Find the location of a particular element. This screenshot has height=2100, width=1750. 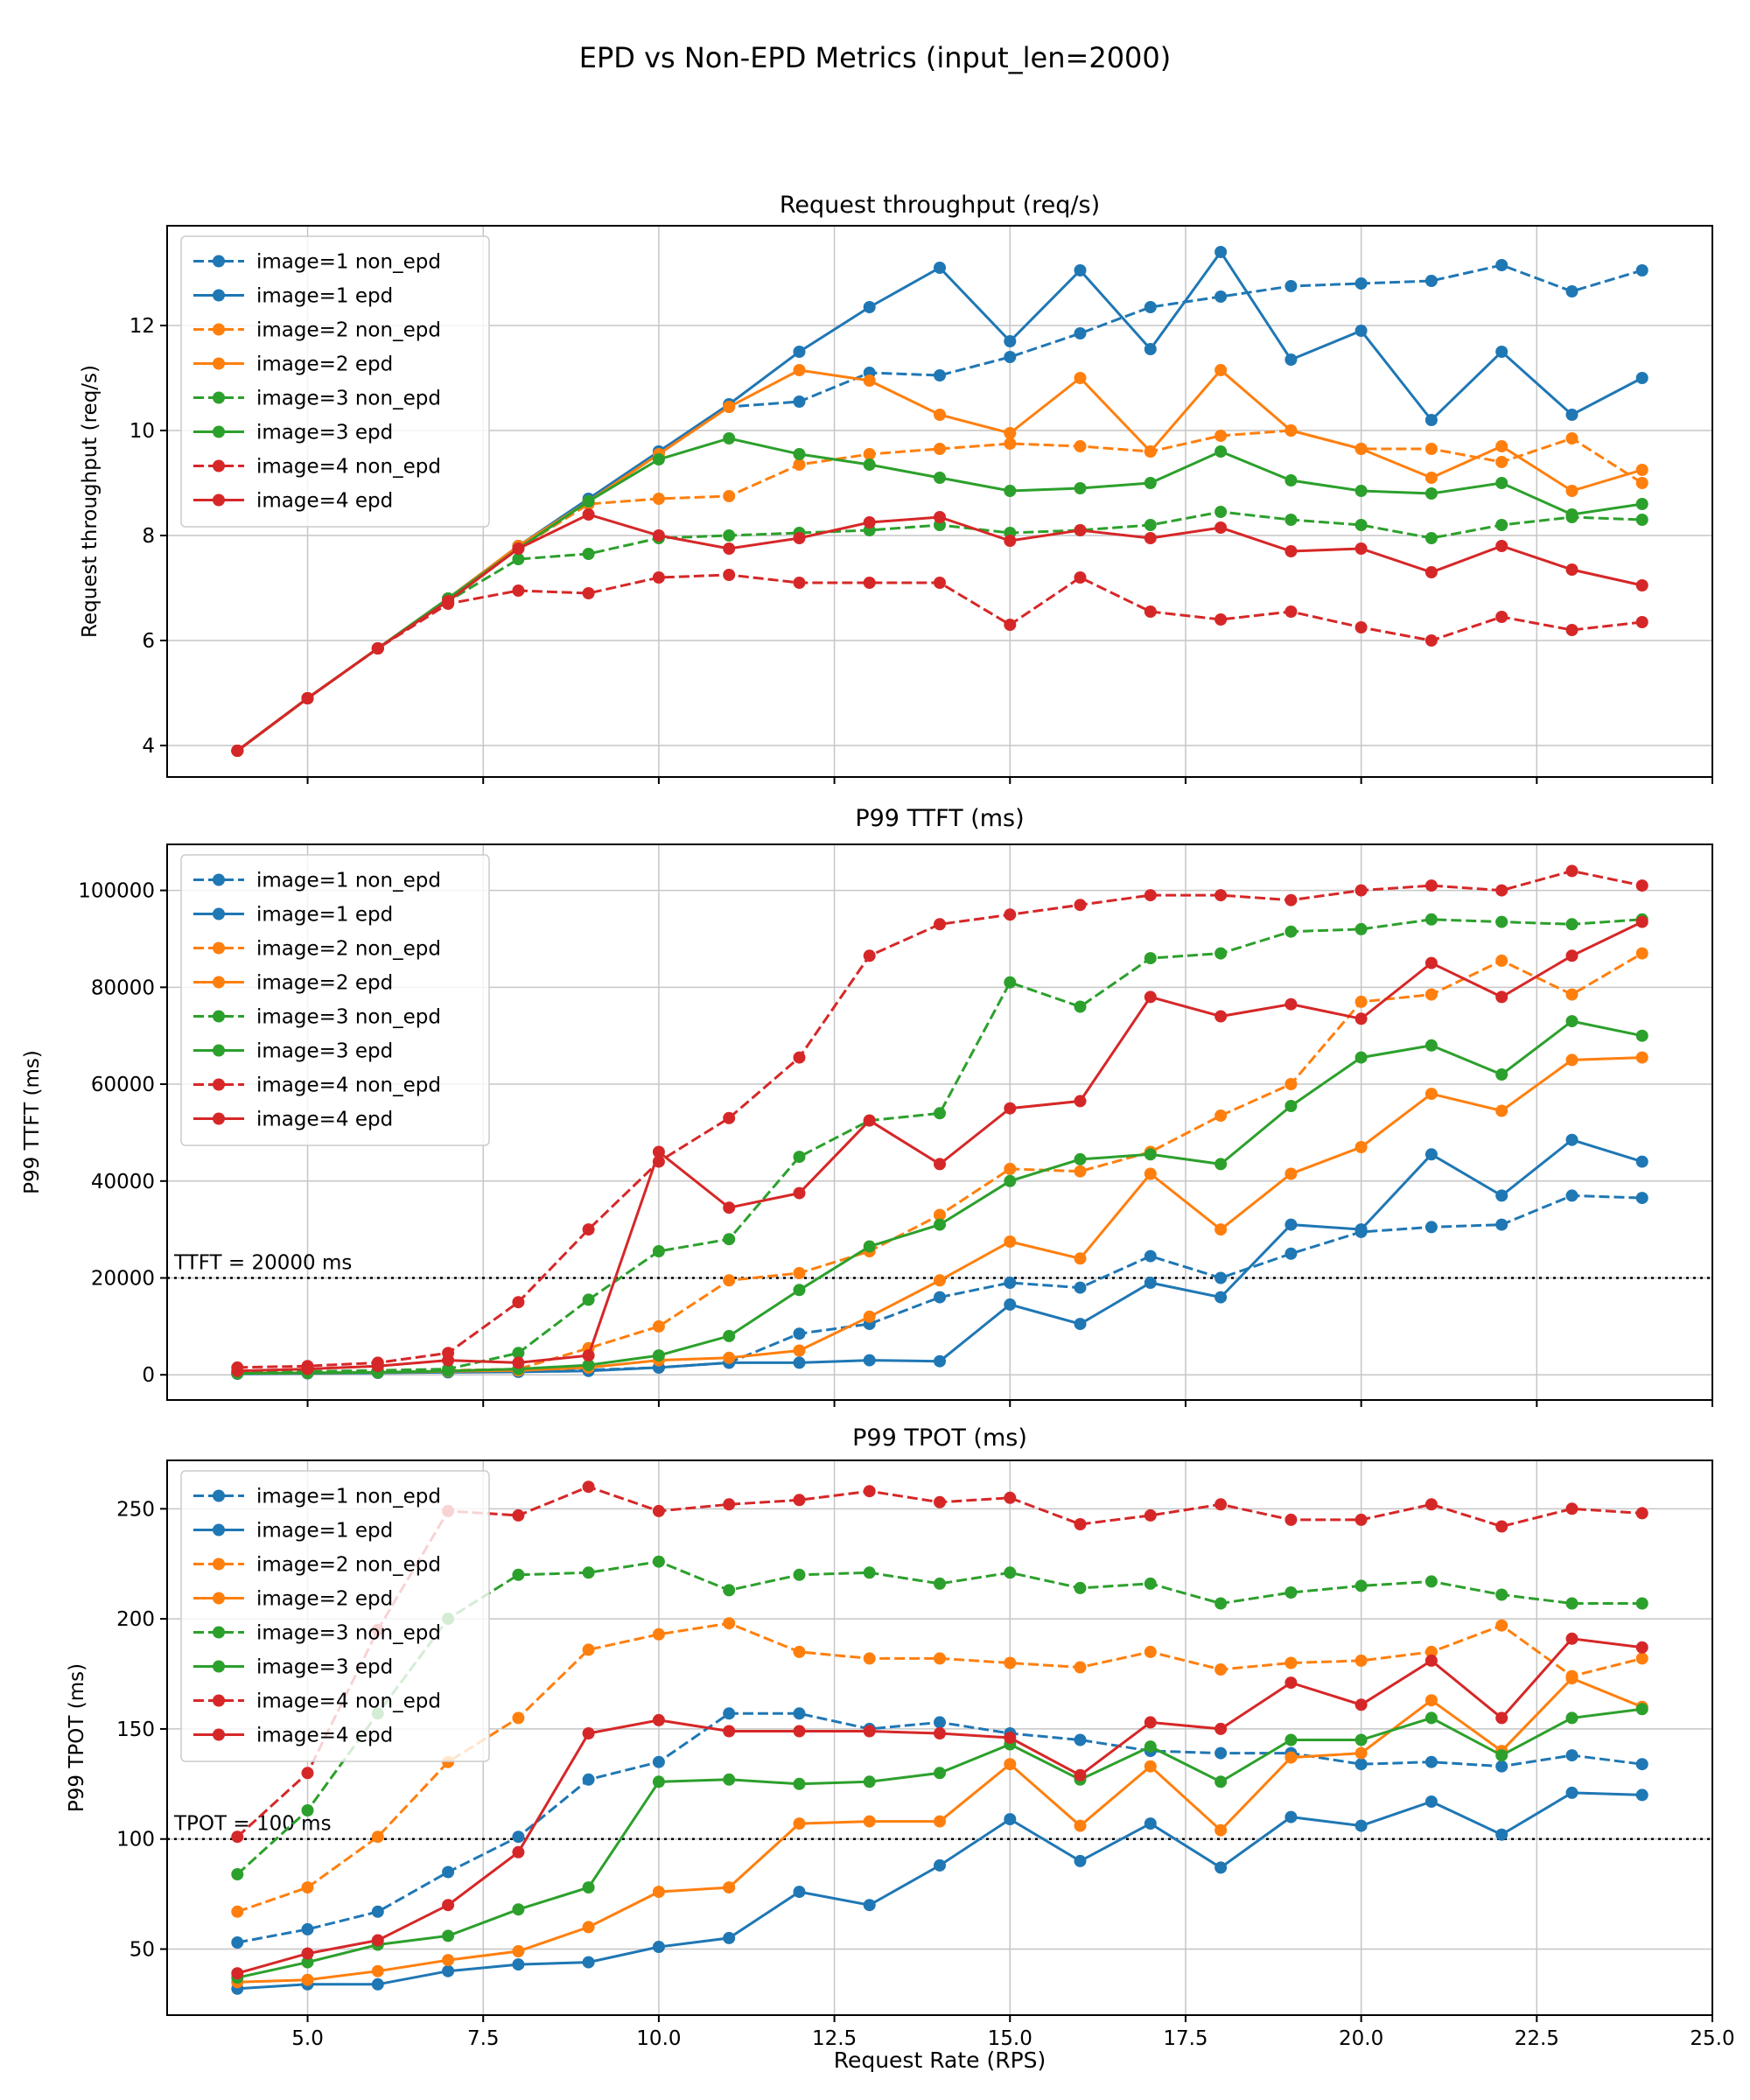

svg-text: 80000 is located at coordinates (123, 987).